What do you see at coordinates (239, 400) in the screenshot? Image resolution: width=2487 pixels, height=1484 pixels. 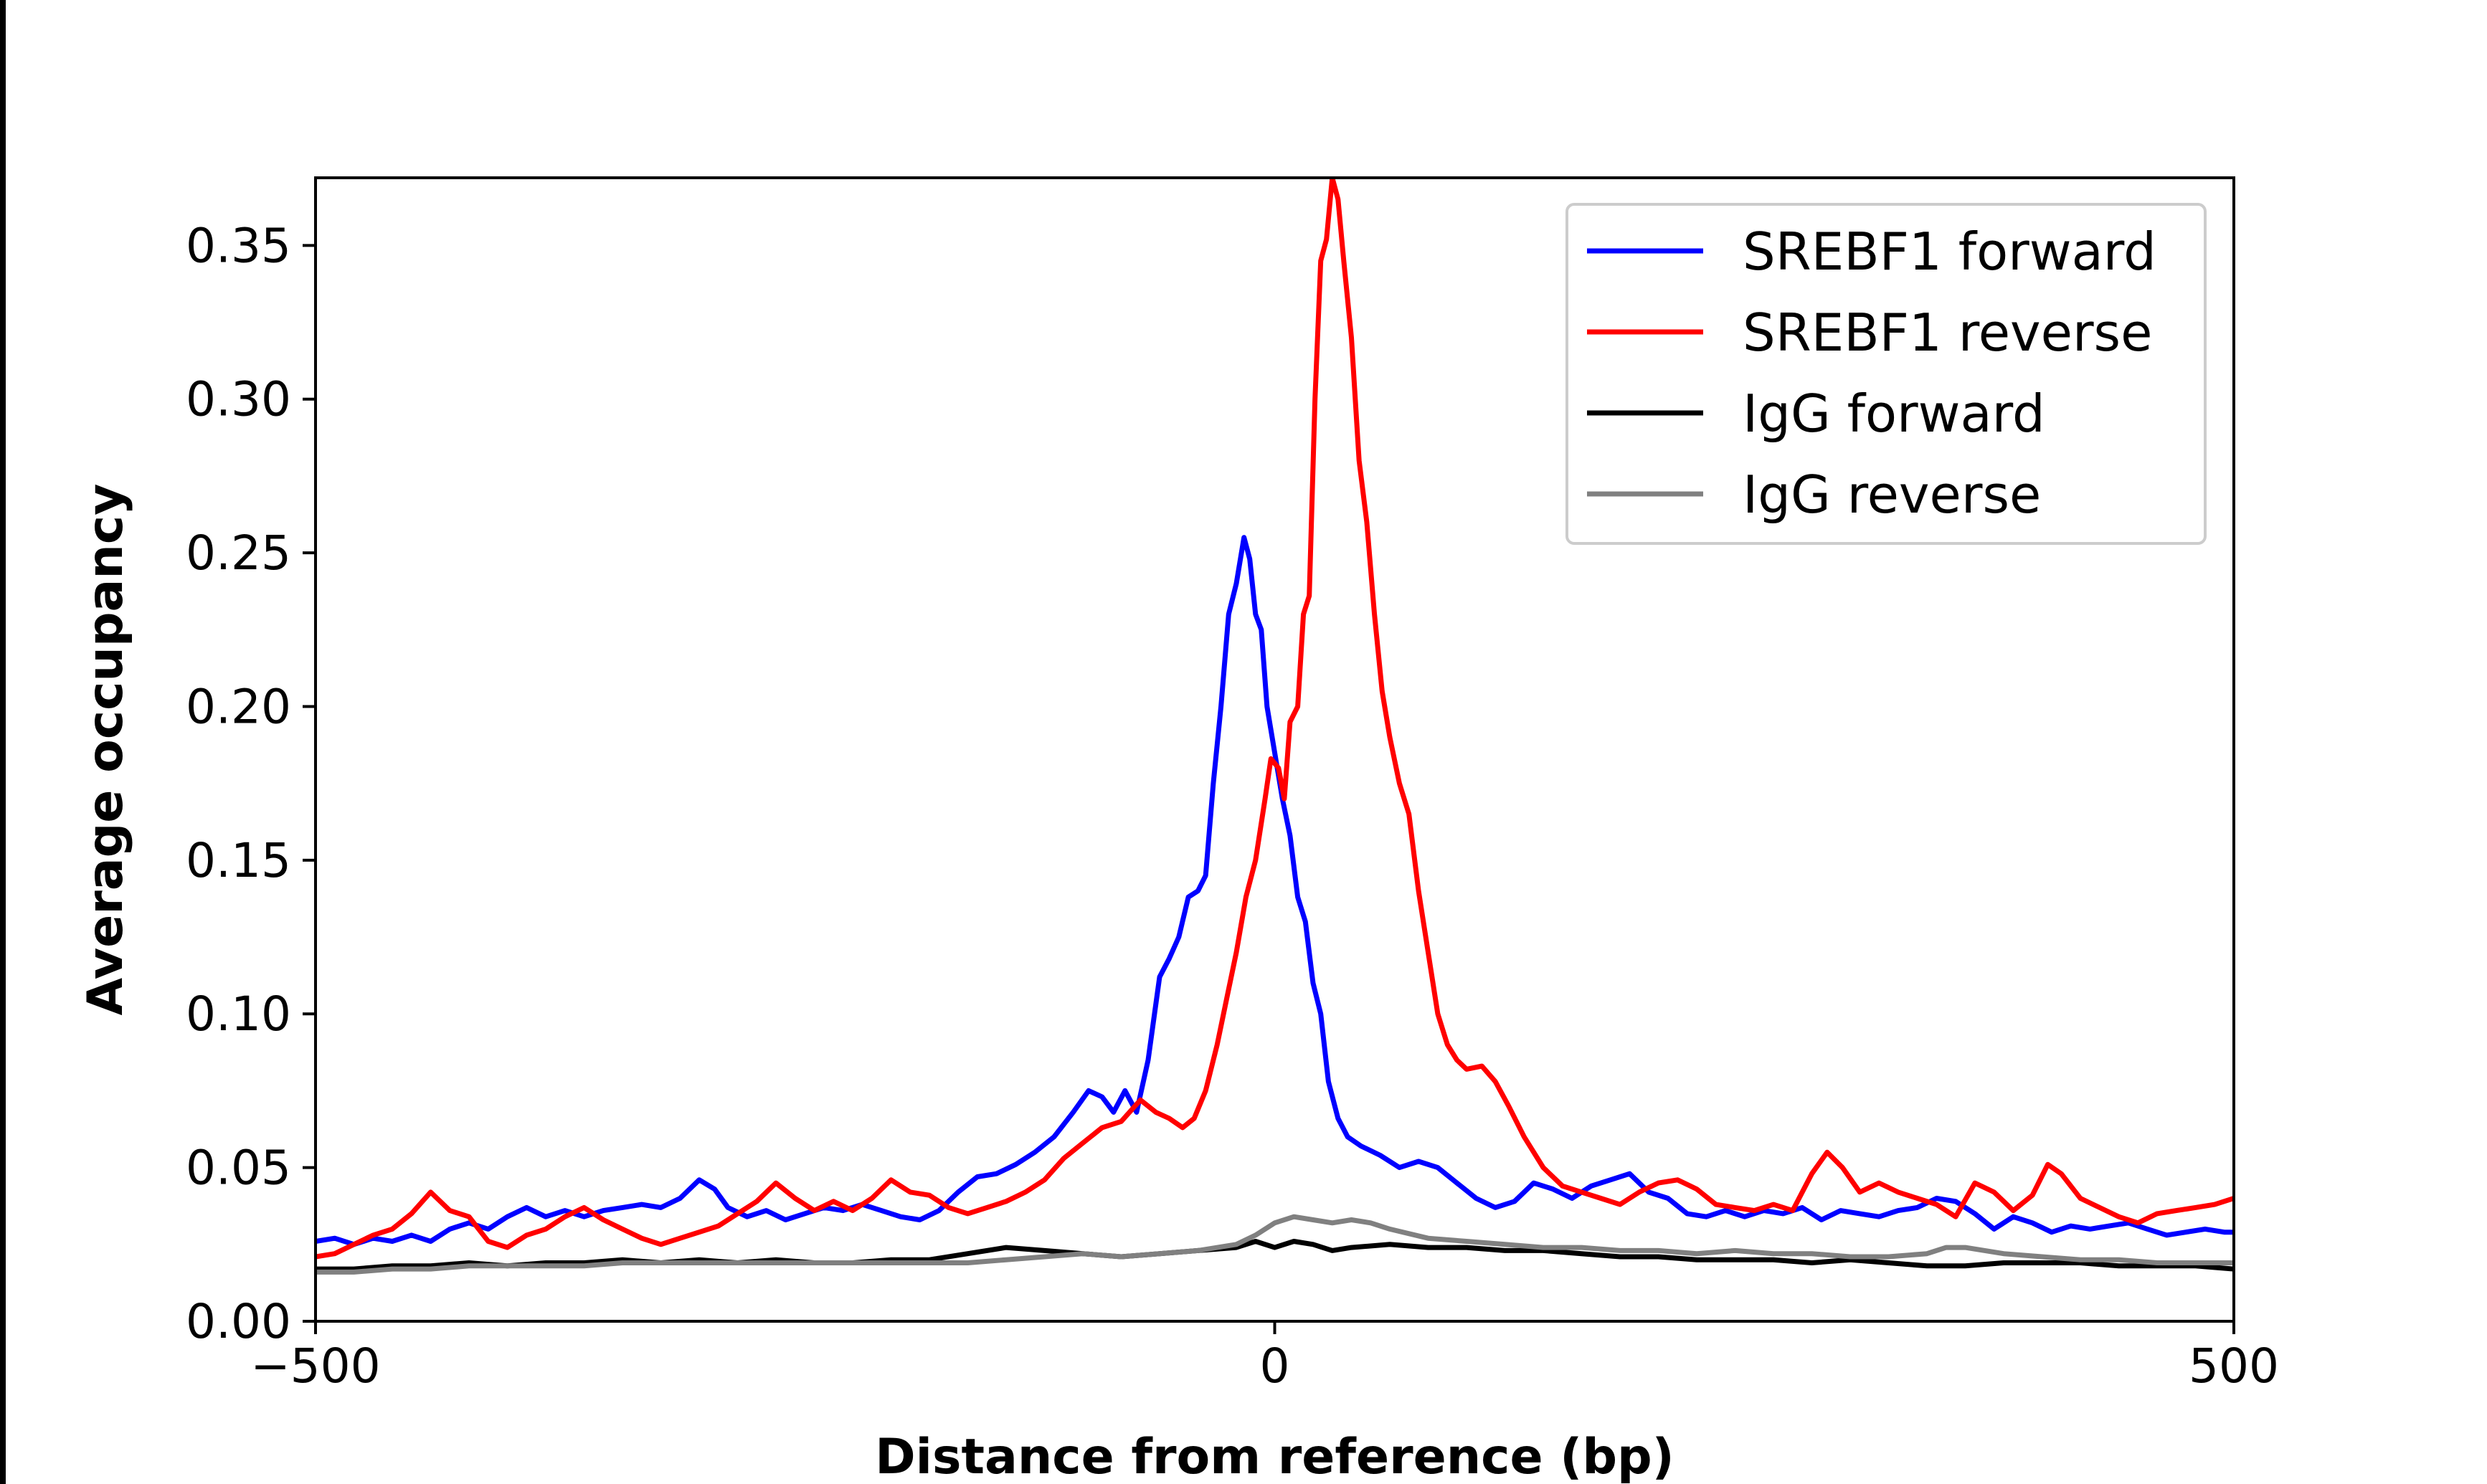 I see `y-tick-label: 0.30` at bounding box center [239, 400].